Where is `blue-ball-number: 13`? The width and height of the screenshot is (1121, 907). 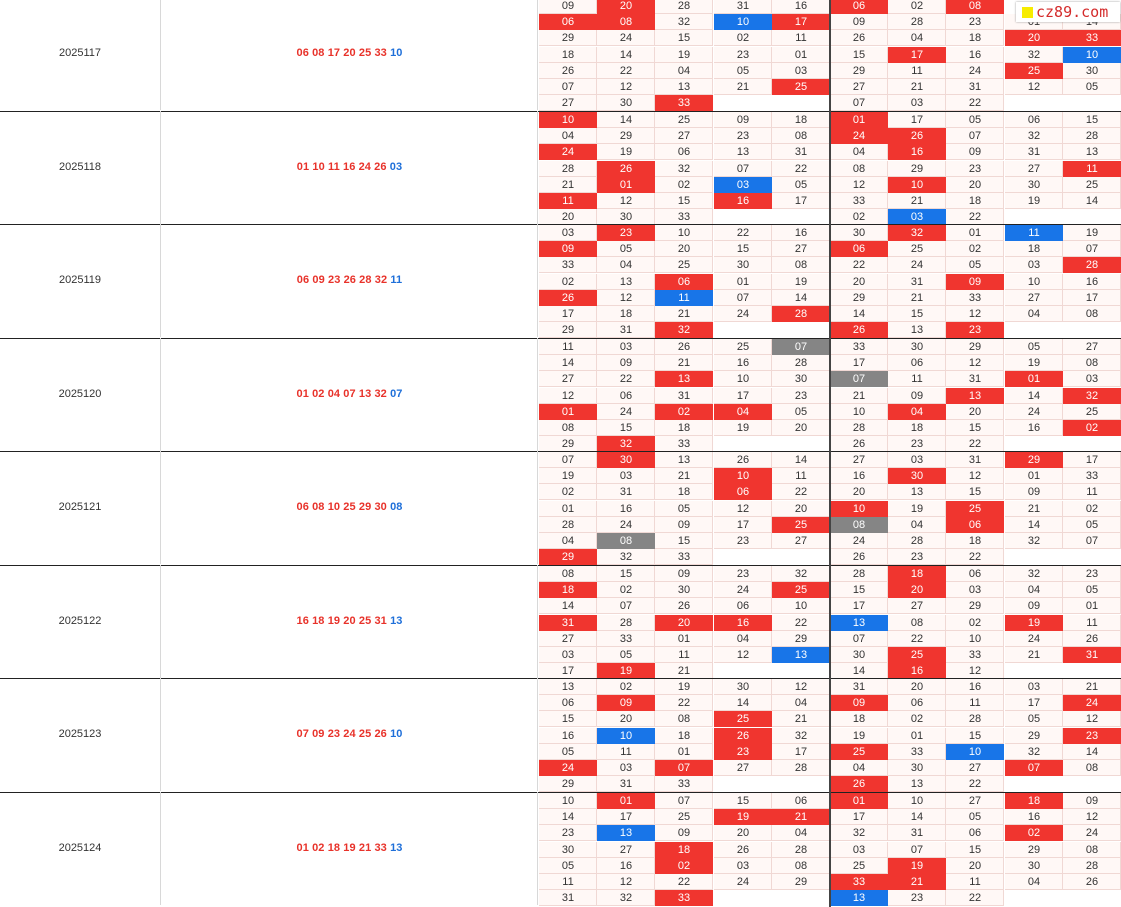
blue-ball-number: 13 is located at coordinates (396, 848).